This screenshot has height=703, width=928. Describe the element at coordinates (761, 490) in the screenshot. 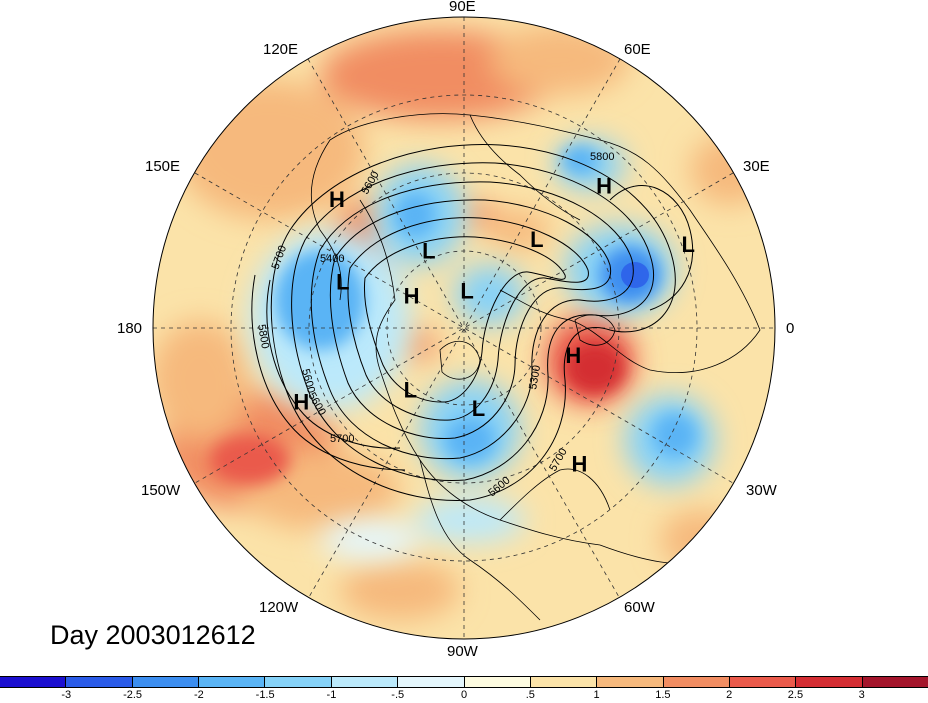

I see `lon-label-30w: 30W` at that location.